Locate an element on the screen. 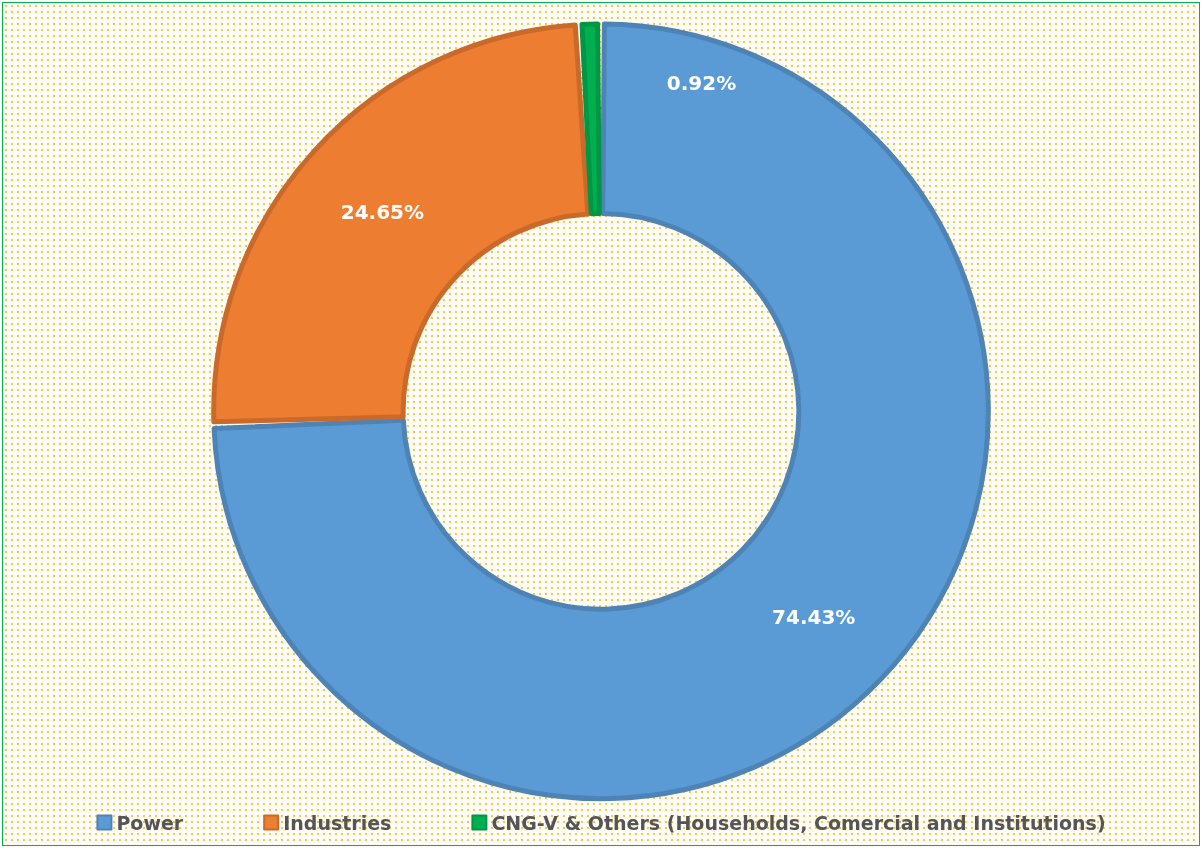  legend-label: Industries is located at coordinates (337, 822).